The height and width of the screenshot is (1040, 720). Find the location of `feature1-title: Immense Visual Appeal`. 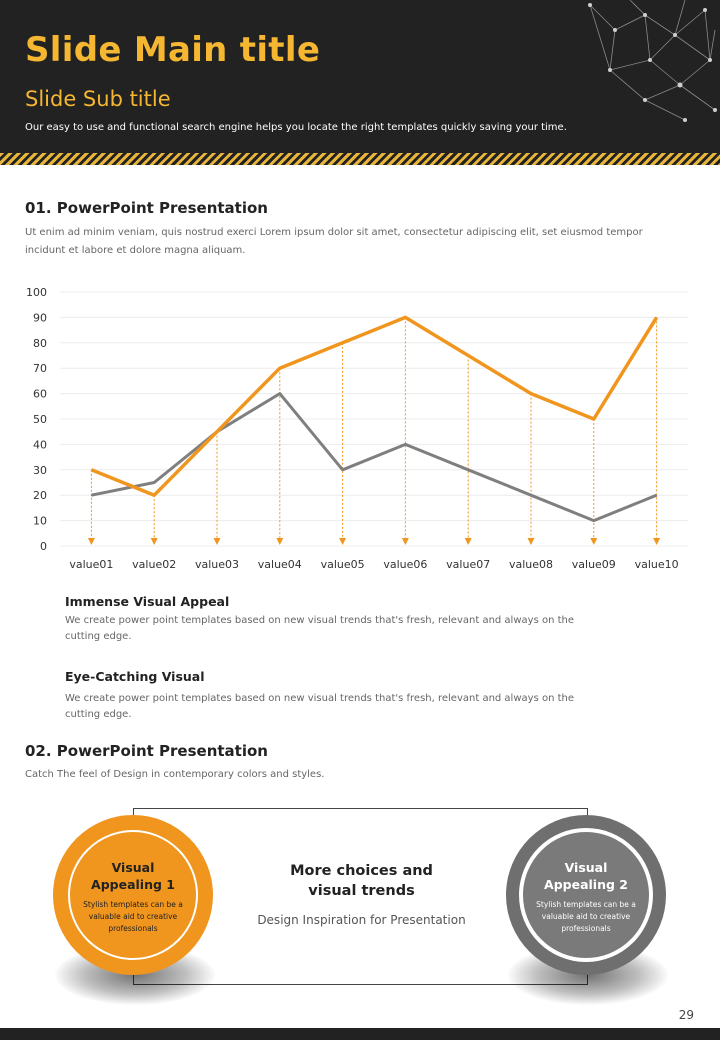

feature1-title: Immense Visual Appeal is located at coordinates (147, 601).